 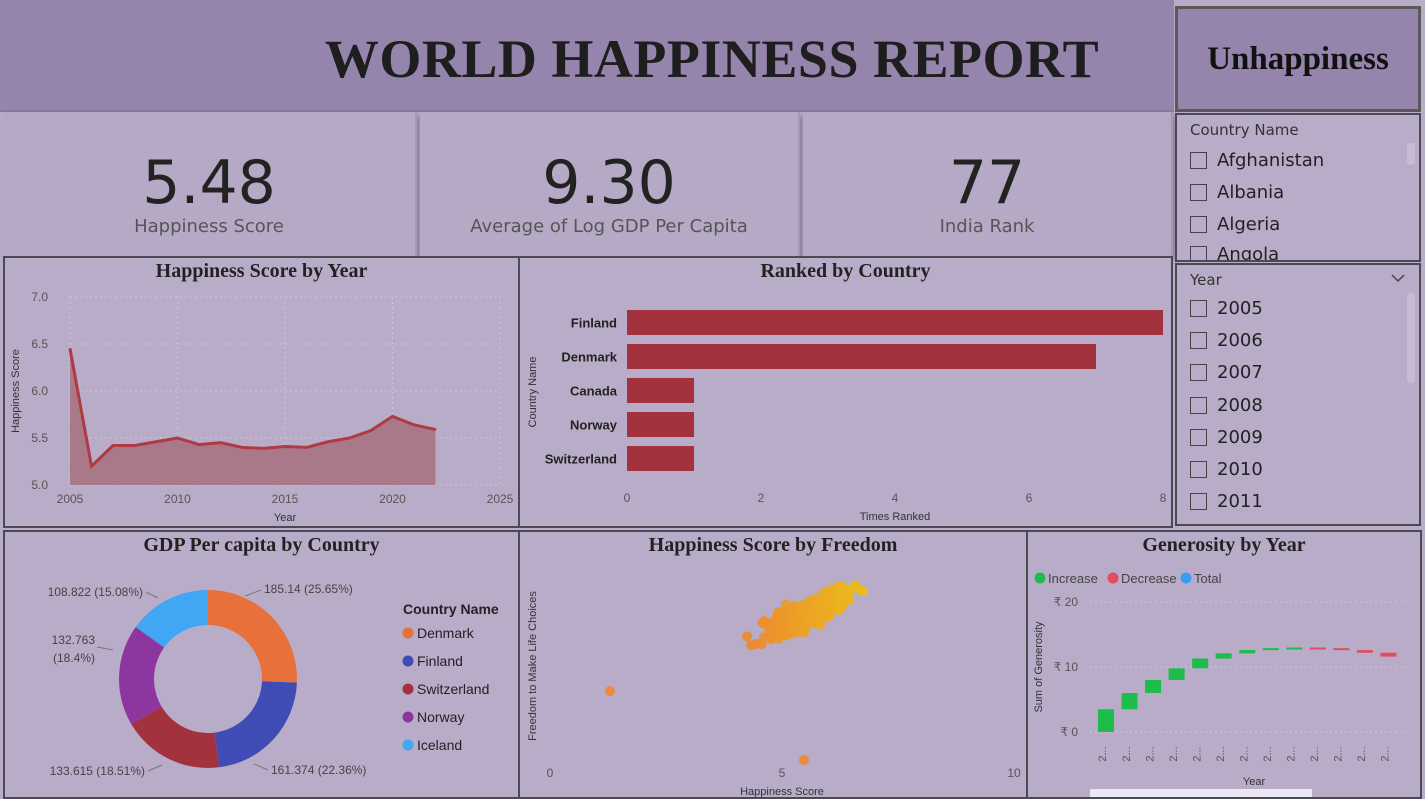 What do you see at coordinates (845, 271) in the screenshot?
I see `chart-title: Ranked by Country` at bounding box center [845, 271].